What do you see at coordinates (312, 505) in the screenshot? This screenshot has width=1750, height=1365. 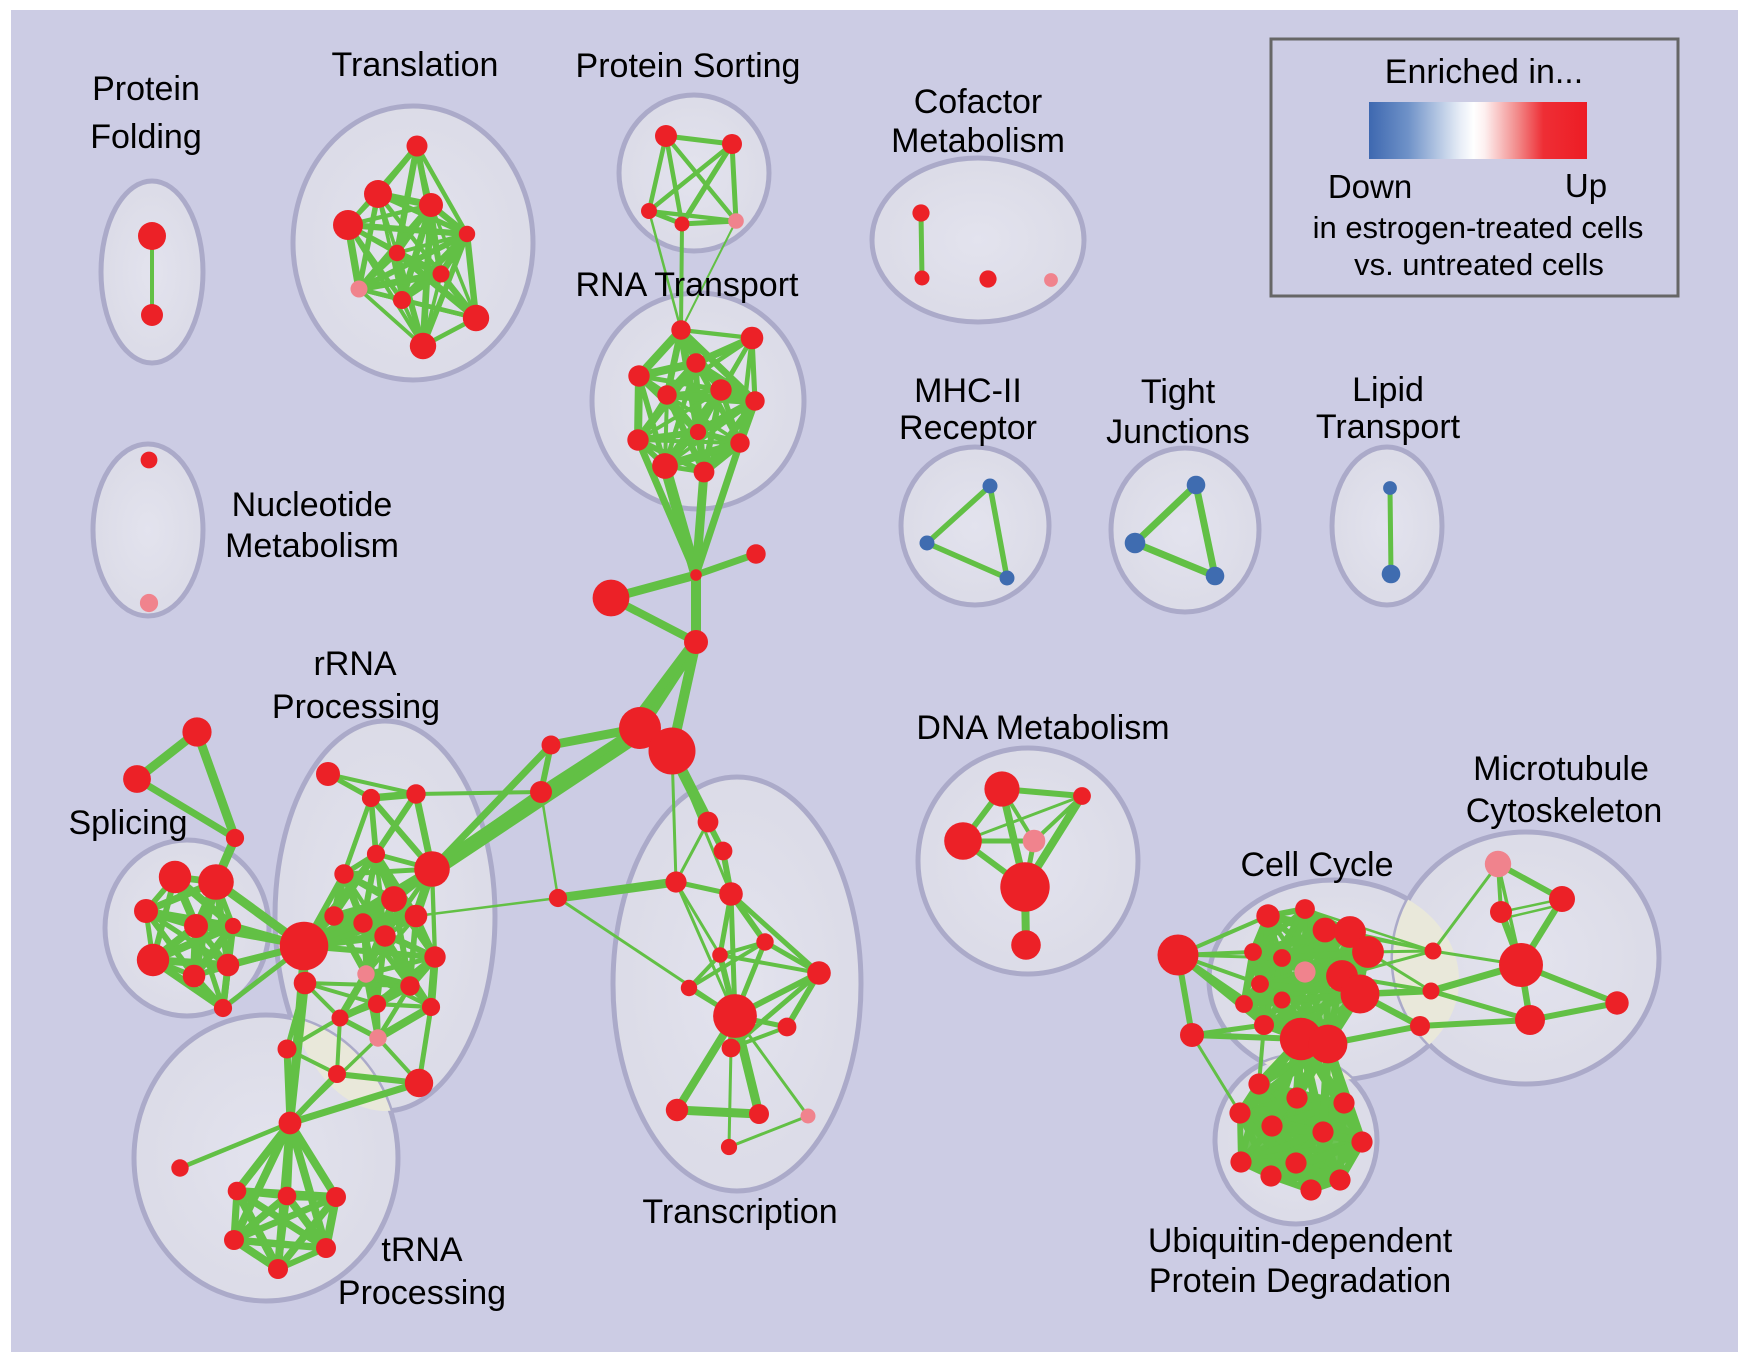 I see `svg-text: Nucleotide` at bounding box center [312, 505].